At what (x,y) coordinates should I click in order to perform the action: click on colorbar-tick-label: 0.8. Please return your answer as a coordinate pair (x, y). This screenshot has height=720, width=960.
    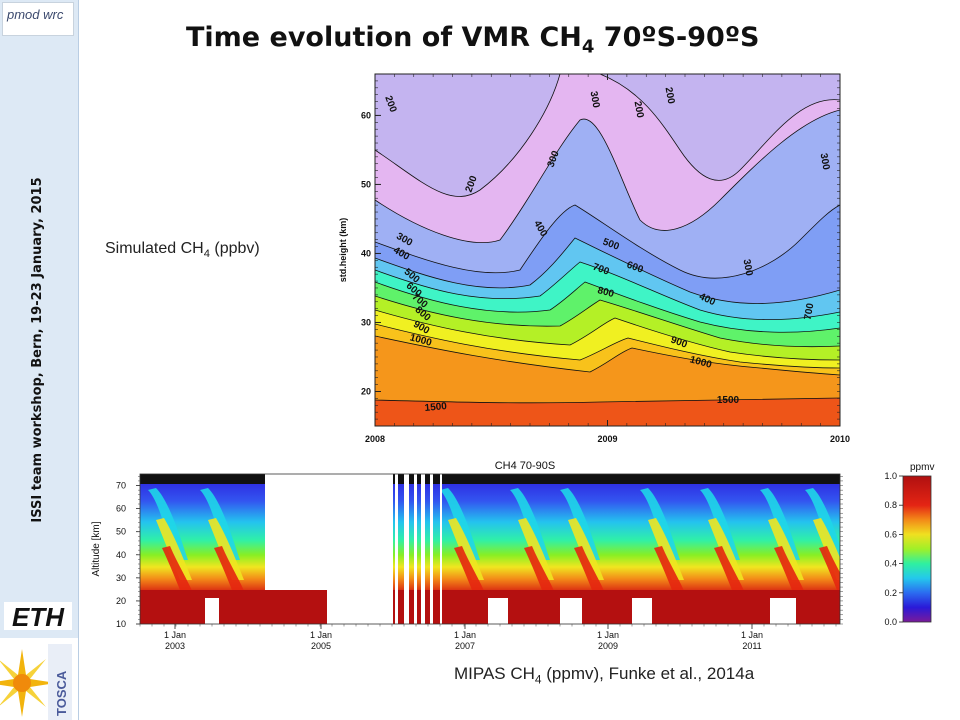
    Looking at the image, I should click on (890, 505).